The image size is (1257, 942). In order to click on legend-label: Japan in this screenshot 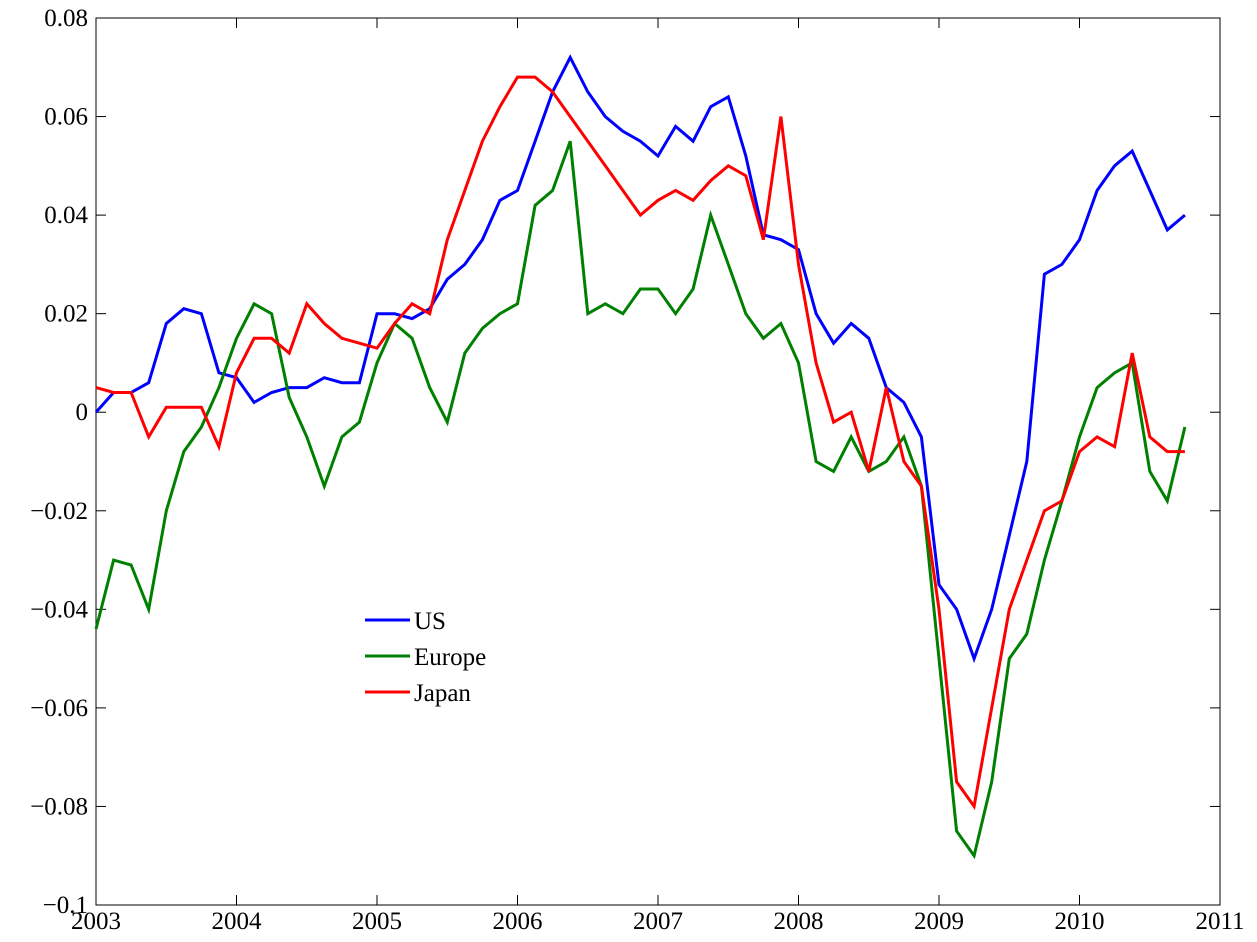, I will do `click(442, 693)`.